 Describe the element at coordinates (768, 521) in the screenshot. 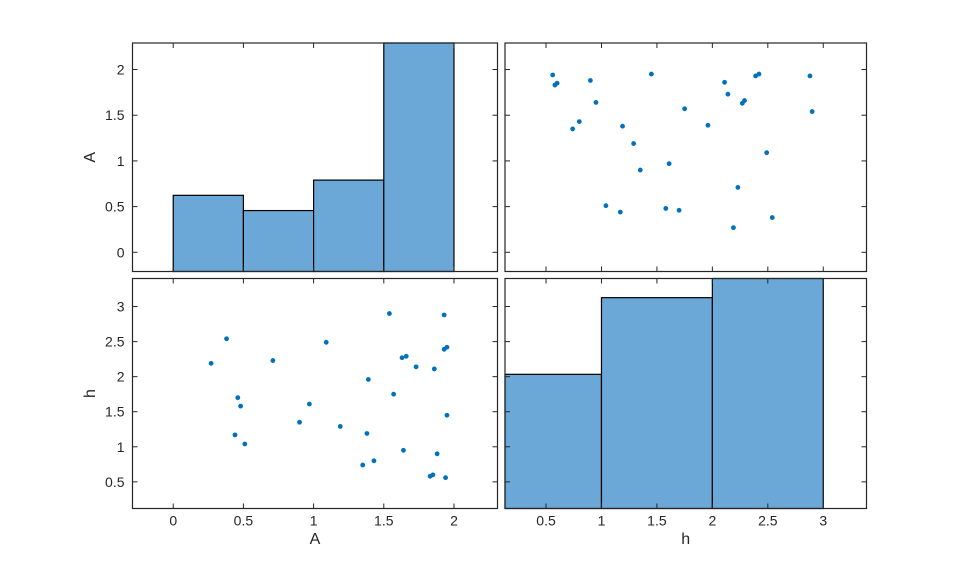

I see `x-tick-label: 2.5` at that location.